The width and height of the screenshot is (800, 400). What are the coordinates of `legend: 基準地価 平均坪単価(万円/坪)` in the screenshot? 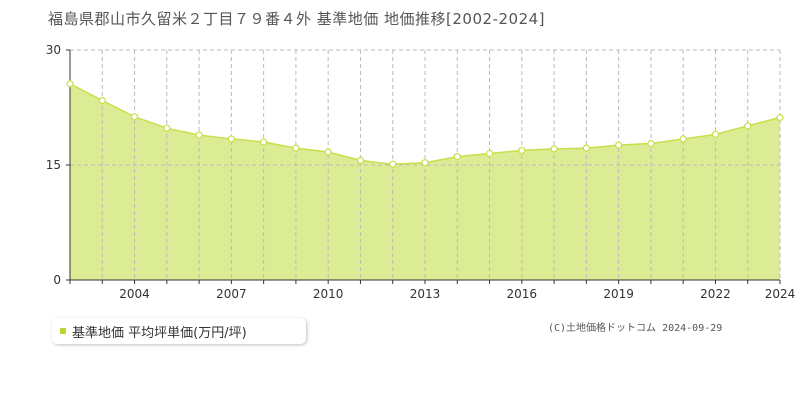 It's located at (179, 331).